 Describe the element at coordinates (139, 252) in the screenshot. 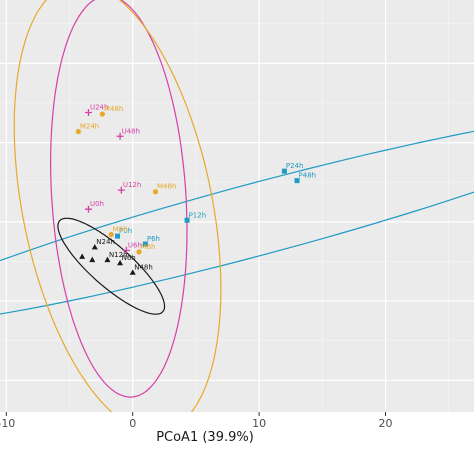

I see `point-M6h-marker` at that location.